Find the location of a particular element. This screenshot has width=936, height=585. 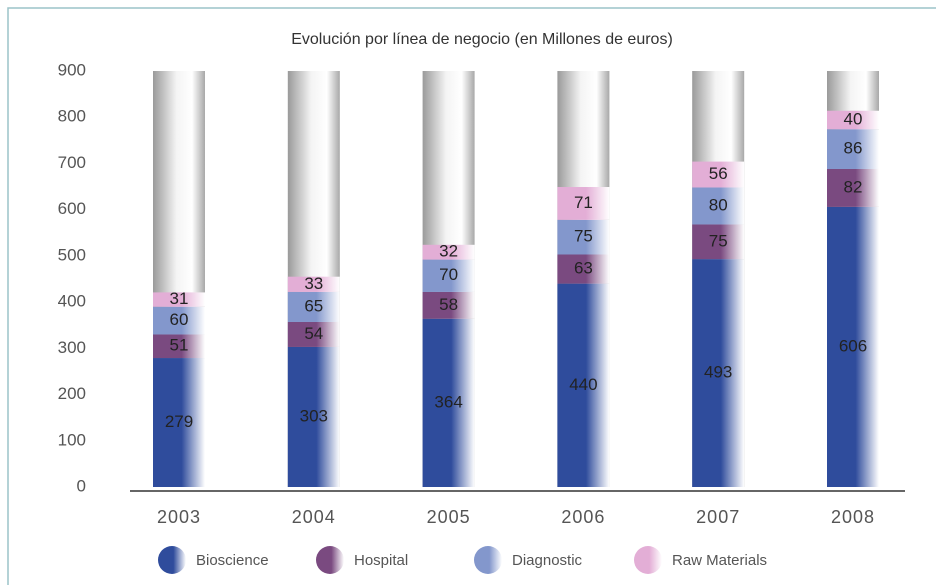

x-tick-label: 2006 is located at coordinates (583, 517).